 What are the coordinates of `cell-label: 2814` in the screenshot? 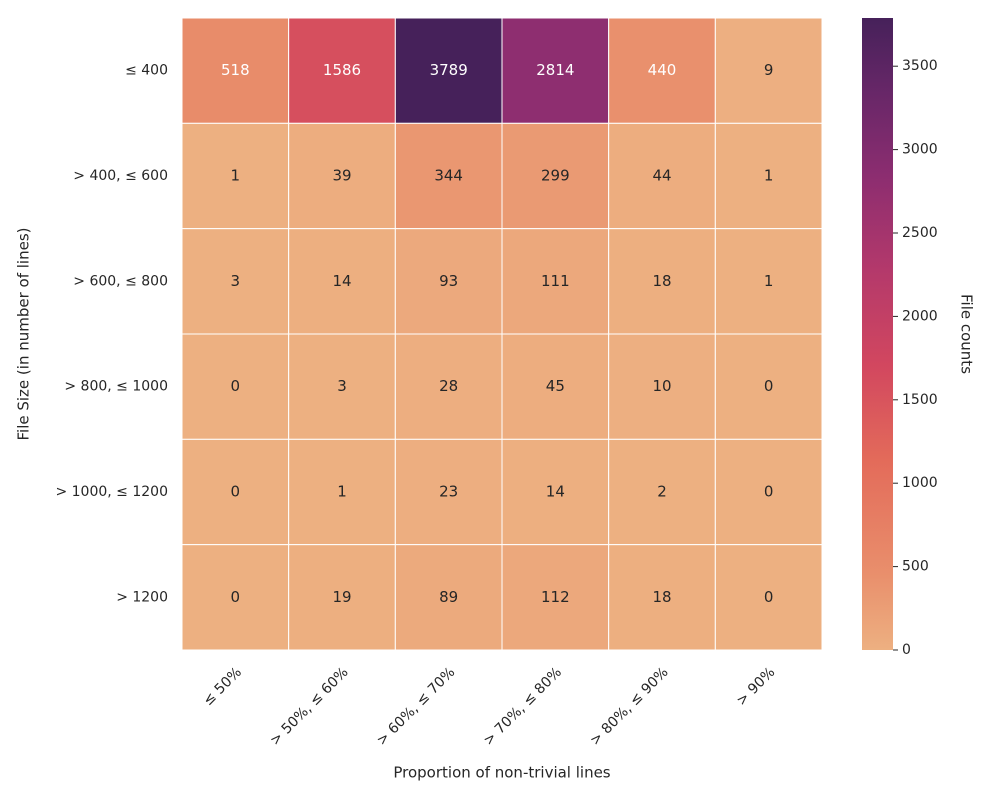 It's located at (555, 70).